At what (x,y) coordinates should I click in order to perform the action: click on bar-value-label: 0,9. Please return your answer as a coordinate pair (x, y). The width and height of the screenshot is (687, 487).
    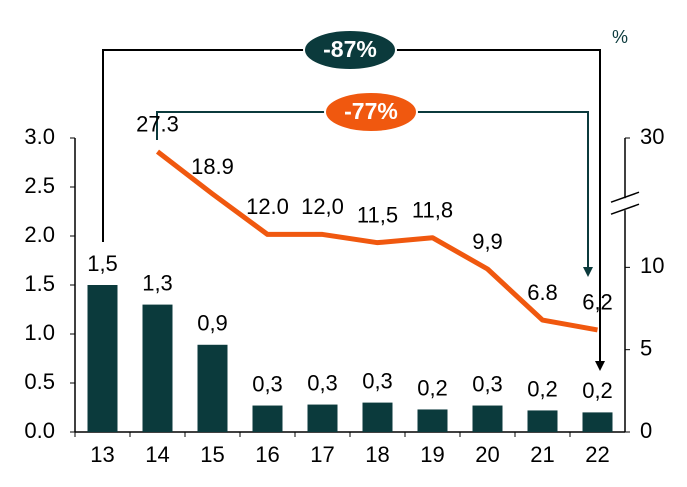
    Looking at the image, I should click on (212, 323).